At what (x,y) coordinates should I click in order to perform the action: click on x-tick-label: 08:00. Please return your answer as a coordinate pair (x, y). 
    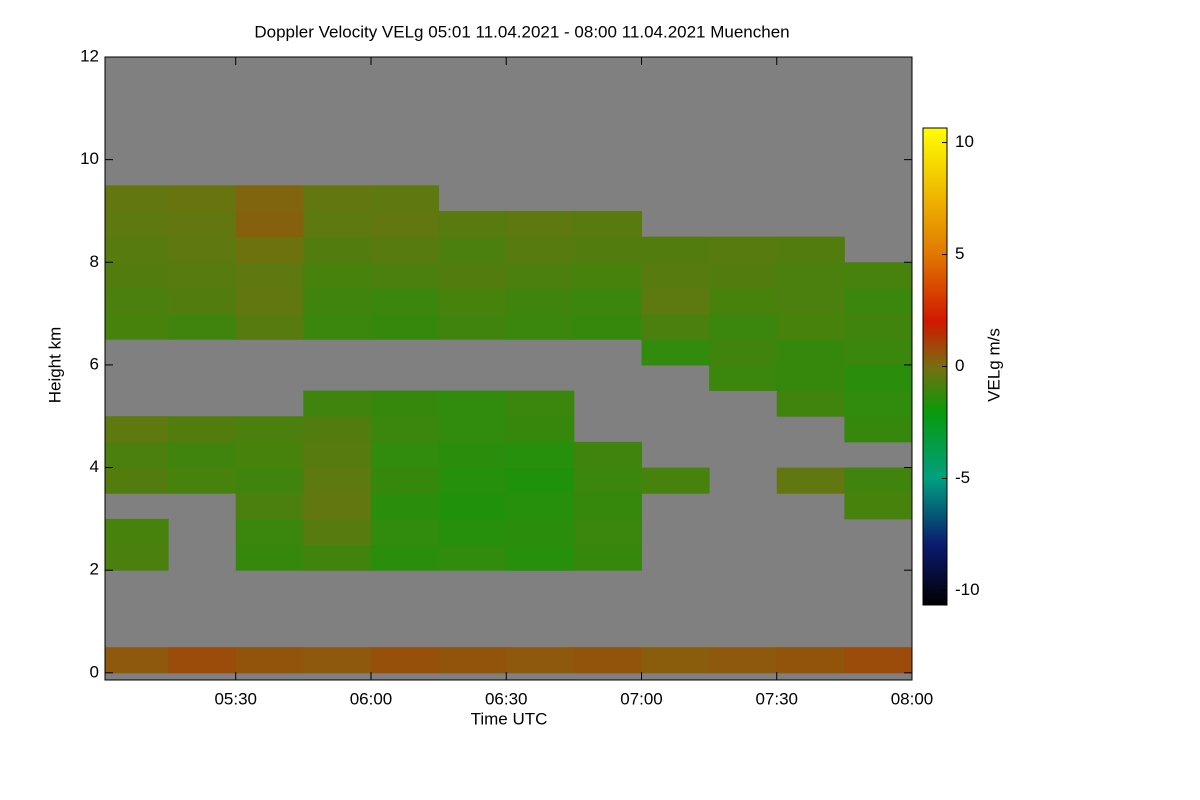
    Looking at the image, I should click on (912, 698).